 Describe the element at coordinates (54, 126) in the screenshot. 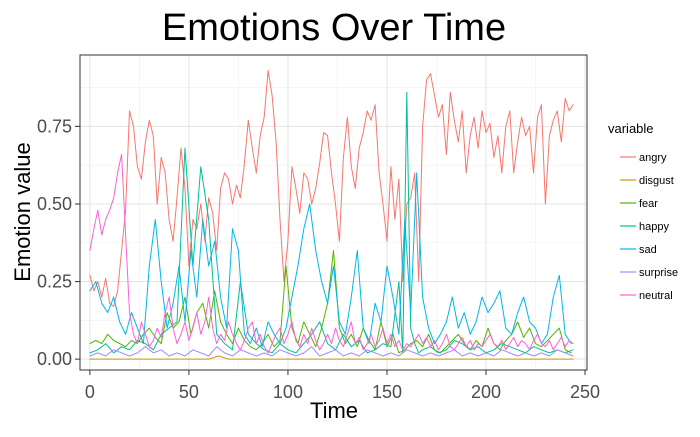

I see `y-tick-label: 0.75` at that location.